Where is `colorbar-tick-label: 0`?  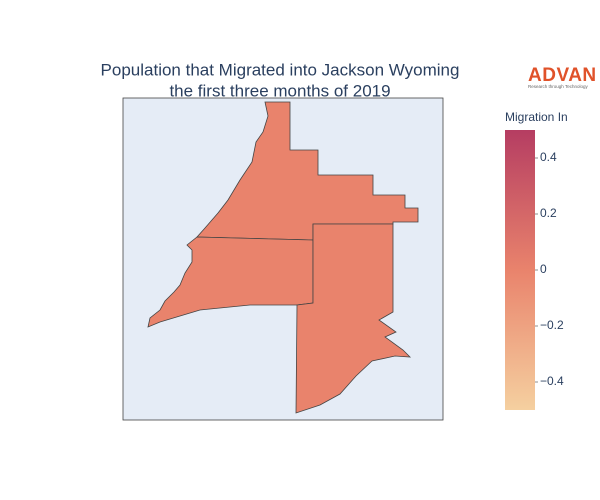 colorbar-tick-label: 0 is located at coordinates (543, 269).